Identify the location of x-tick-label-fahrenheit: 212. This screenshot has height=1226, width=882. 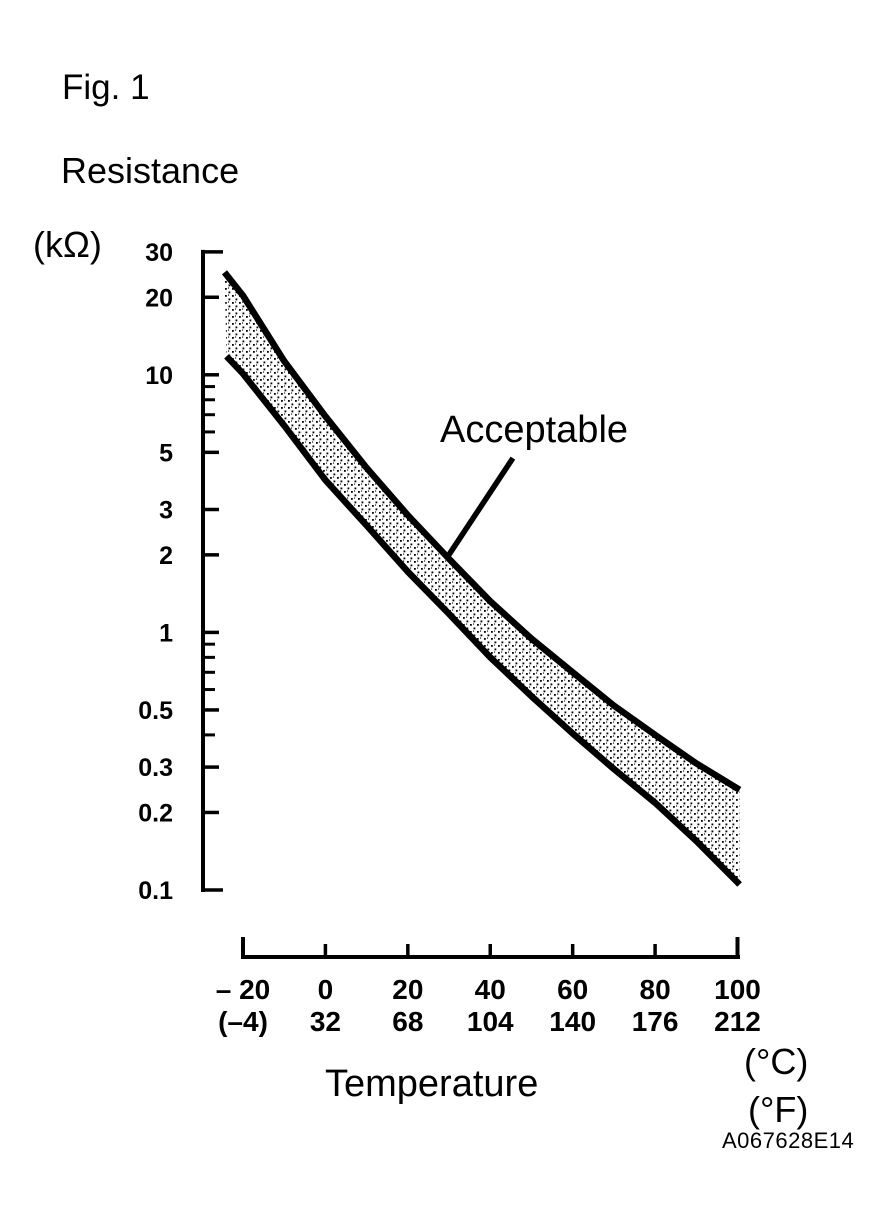
(737, 1021).